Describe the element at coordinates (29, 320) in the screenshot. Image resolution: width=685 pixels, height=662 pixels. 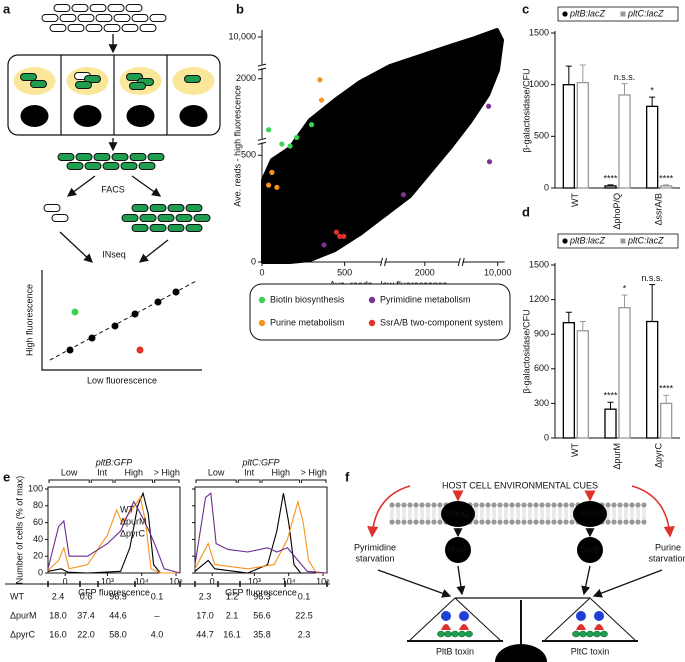
I see `label: High fluorescence` at that location.